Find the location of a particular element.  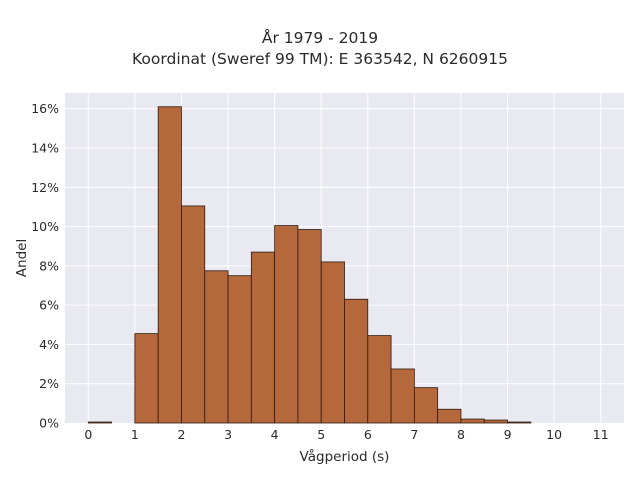

x-tick-label: 5 is located at coordinates (321, 434).